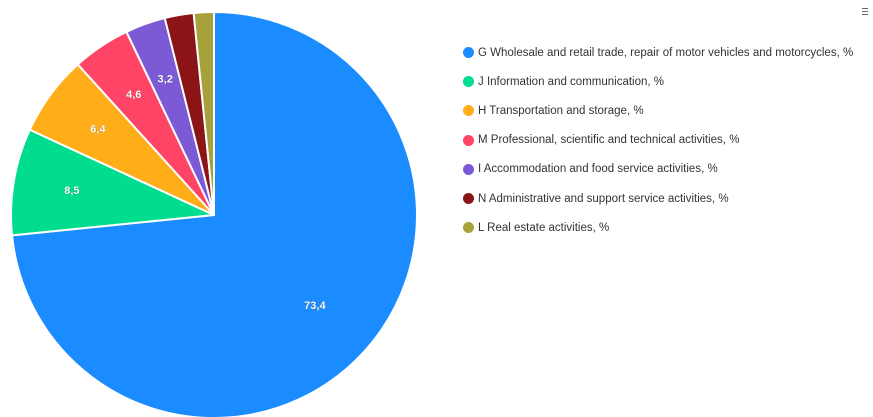 The width and height of the screenshot is (873, 417). I want to click on legend-label: L Real estate activities, %, so click(544, 227).